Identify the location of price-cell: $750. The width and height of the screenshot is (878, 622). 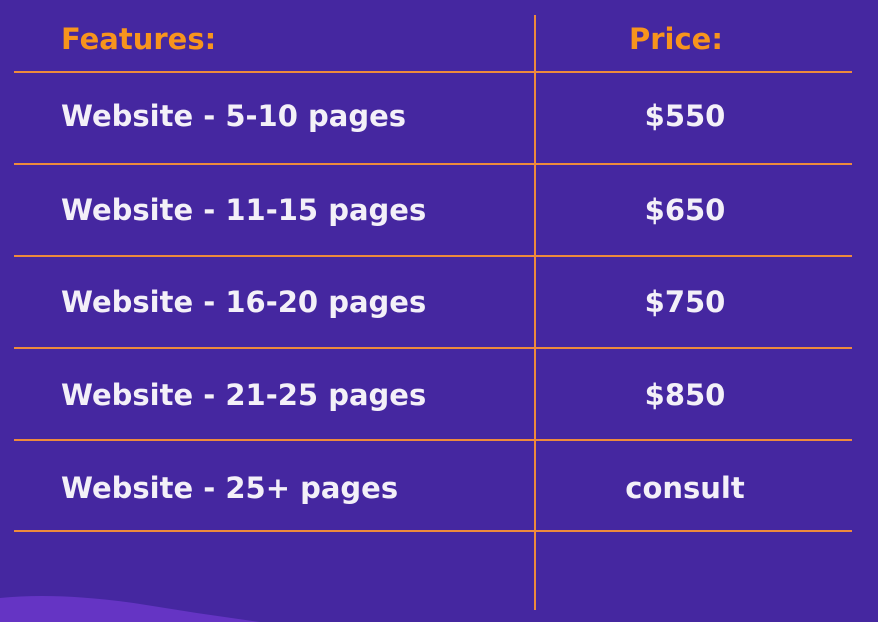
(685, 302).